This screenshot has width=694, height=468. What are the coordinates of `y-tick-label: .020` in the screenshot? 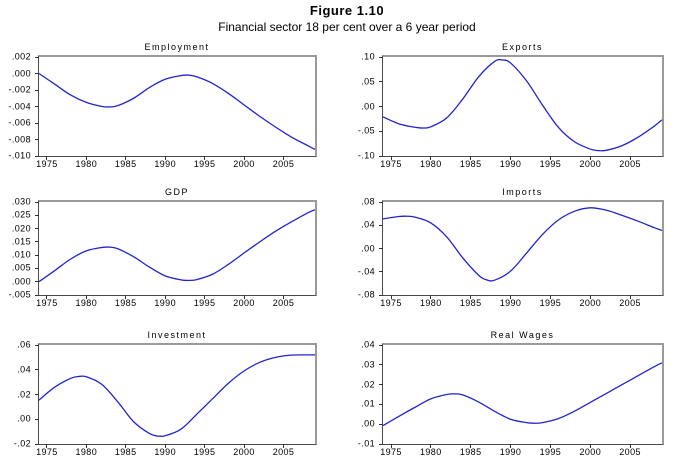 It's located at (21, 228).